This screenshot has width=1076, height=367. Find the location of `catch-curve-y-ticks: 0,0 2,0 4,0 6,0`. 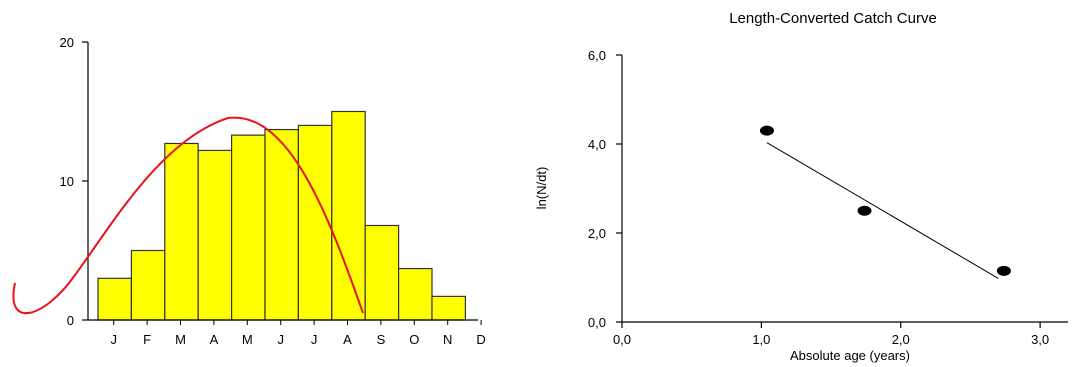

catch-curve-y-ticks: 0,0 2,0 4,0 6,0 is located at coordinates (605, 189).